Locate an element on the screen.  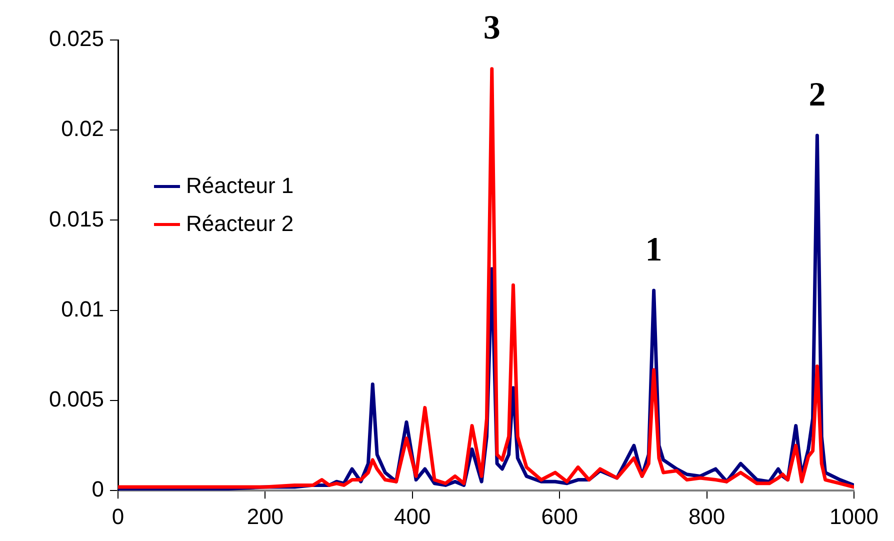
x-tick-label: 1000 is located at coordinates (854, 516).